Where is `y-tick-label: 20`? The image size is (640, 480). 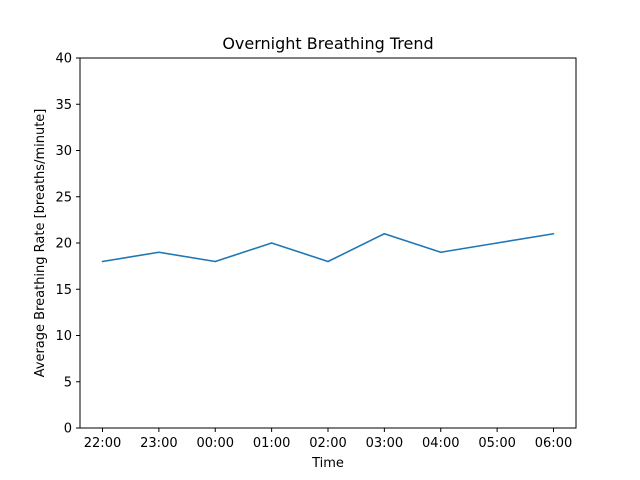
y-tick-label: 20 is located at coordinates (63, 244).